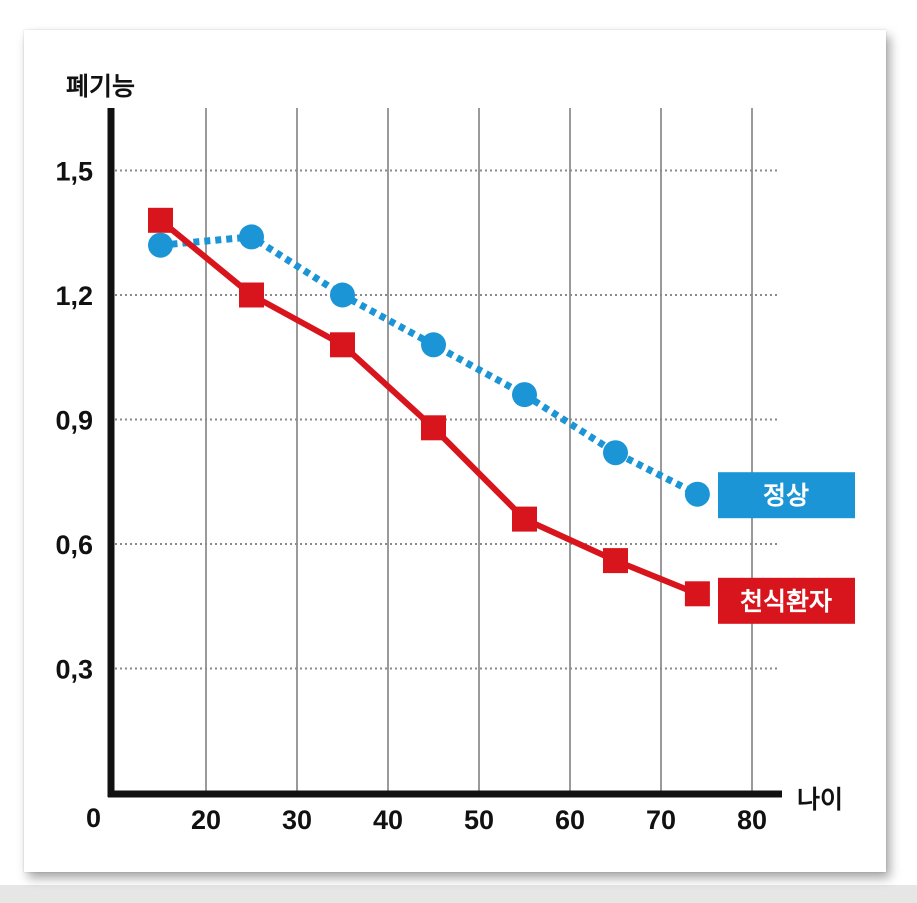  What do you see at coordinates (479, 820) in the screenshot?
I see `x-tick-label-50: 50` at bounding box center [479, 820].